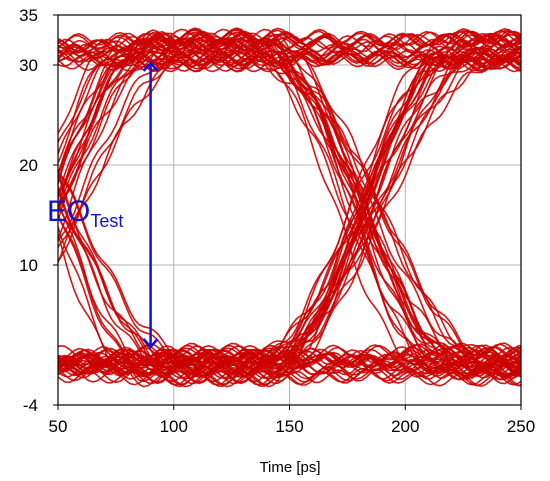  What do you see at coordinates (28, 15) in the screenshot?
I see `y-tick-label: 35` at bounding box center [28, 15].